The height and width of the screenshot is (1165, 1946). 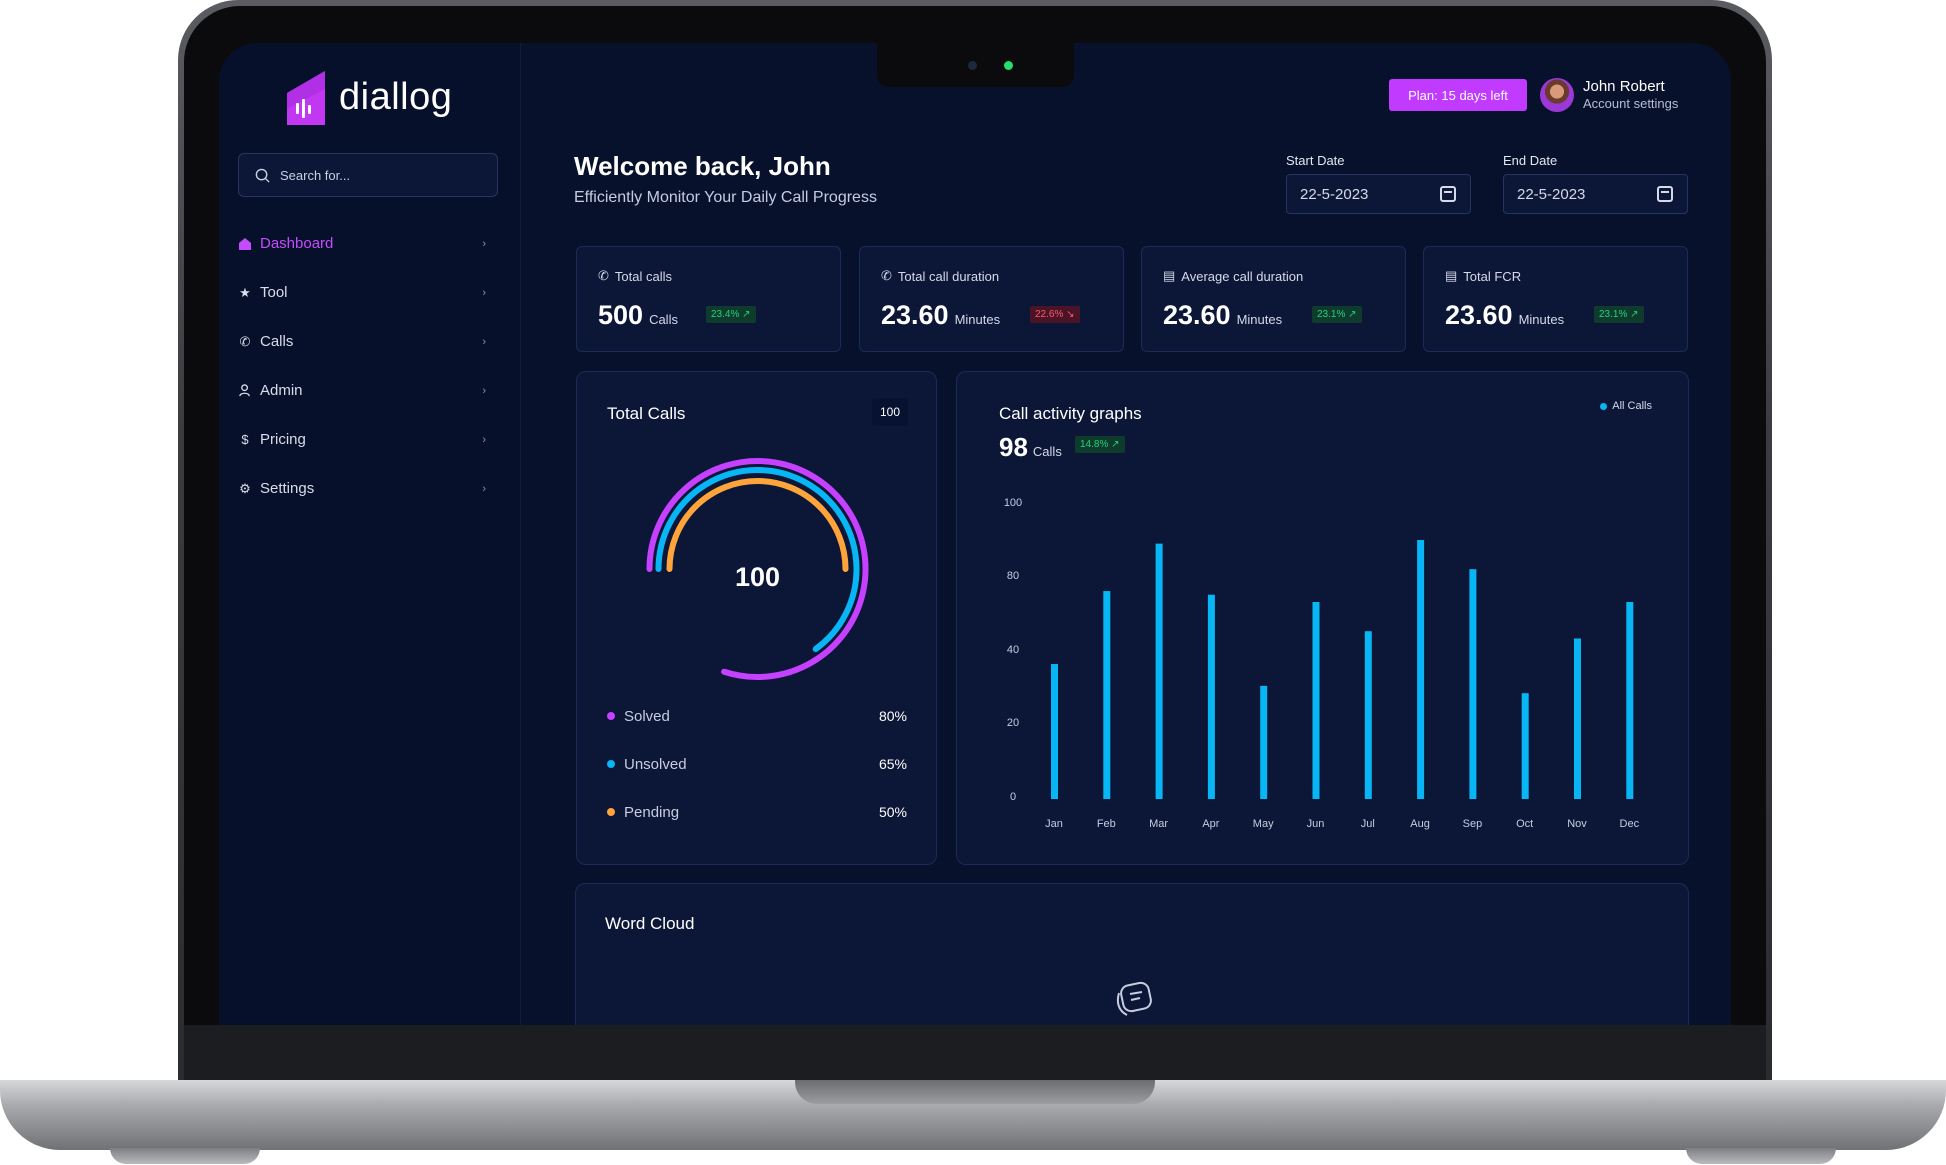 What do you see at coordinates (1316, 700) in the screenshot?
I see `bar-jun` at bounding box center [1316, 700].